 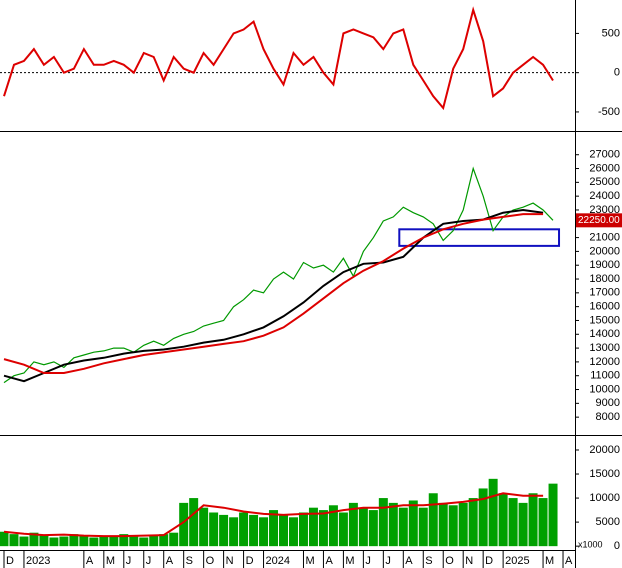 I want to click on zone-box, so click(x=479, y=237).